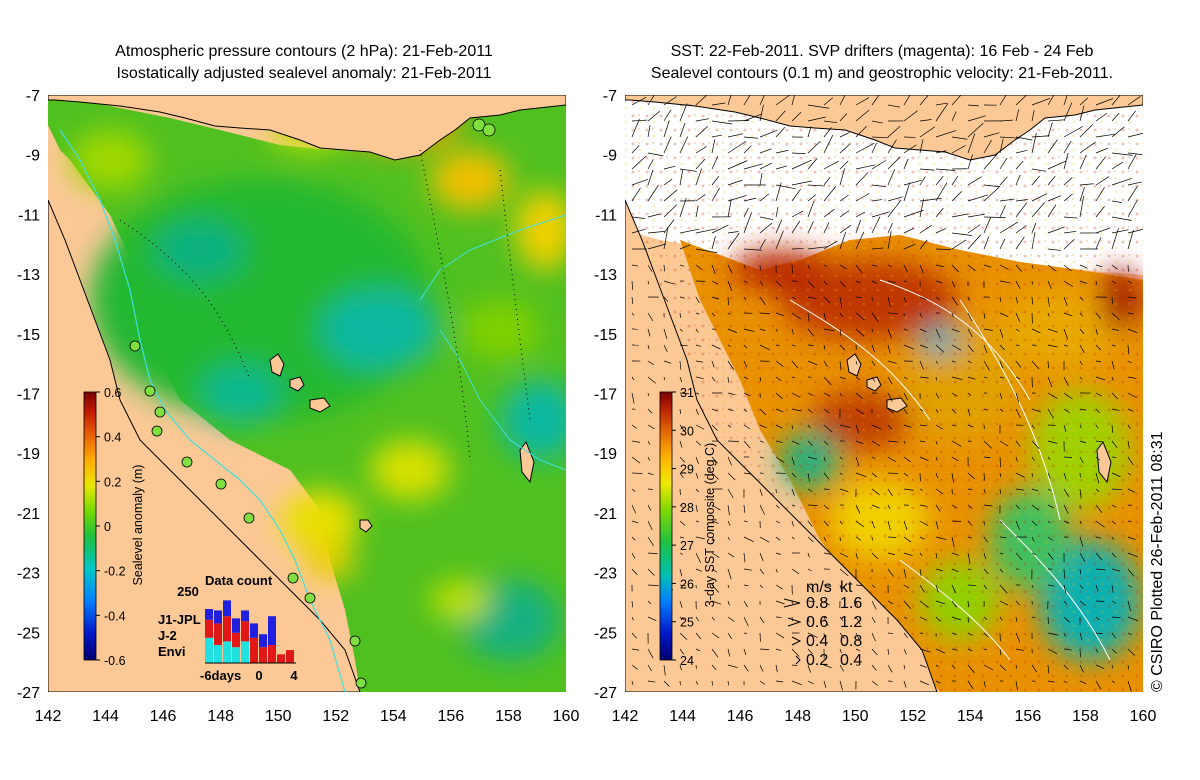  I want to click on lon-tick-label: 158, so click(1085, 716).